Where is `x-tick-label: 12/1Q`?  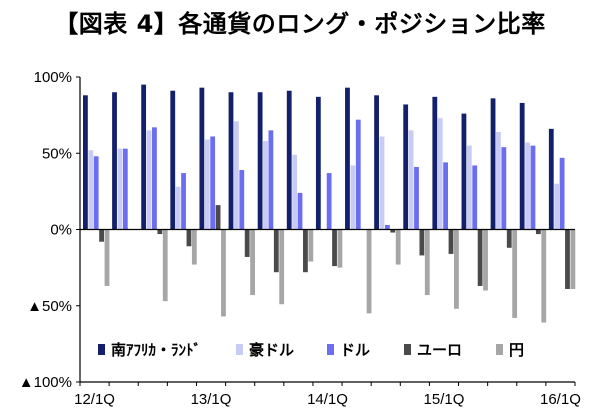 x-tick-label: 12/1Q is located at coordinates (94, 399).